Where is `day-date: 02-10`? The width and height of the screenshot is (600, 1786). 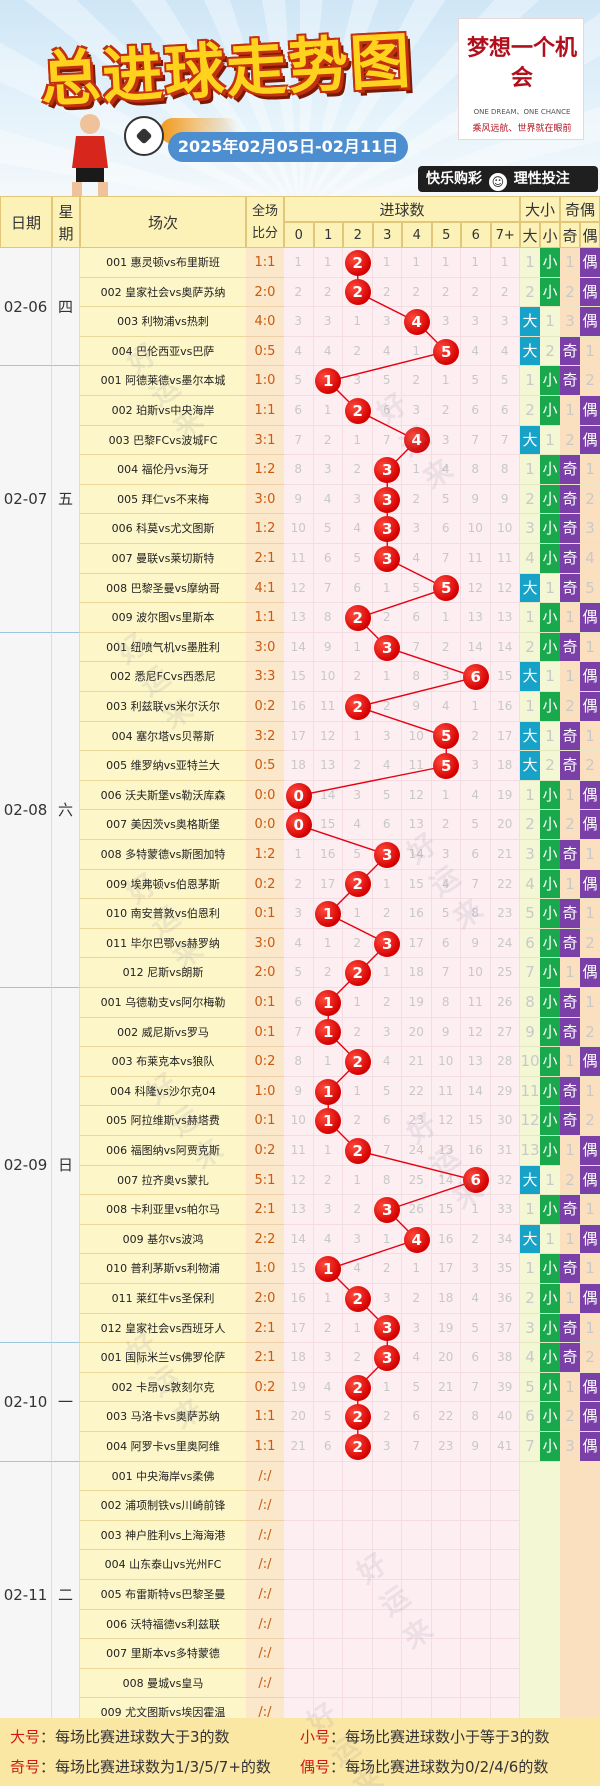 day-date: 02-10 is located at coordinates (26, 1402).